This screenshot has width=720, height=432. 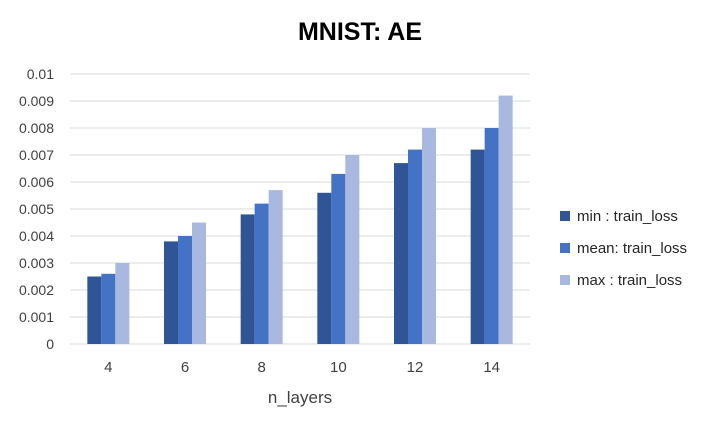 I want to click on x-tick-label: 4, so click(x=108, y=367).